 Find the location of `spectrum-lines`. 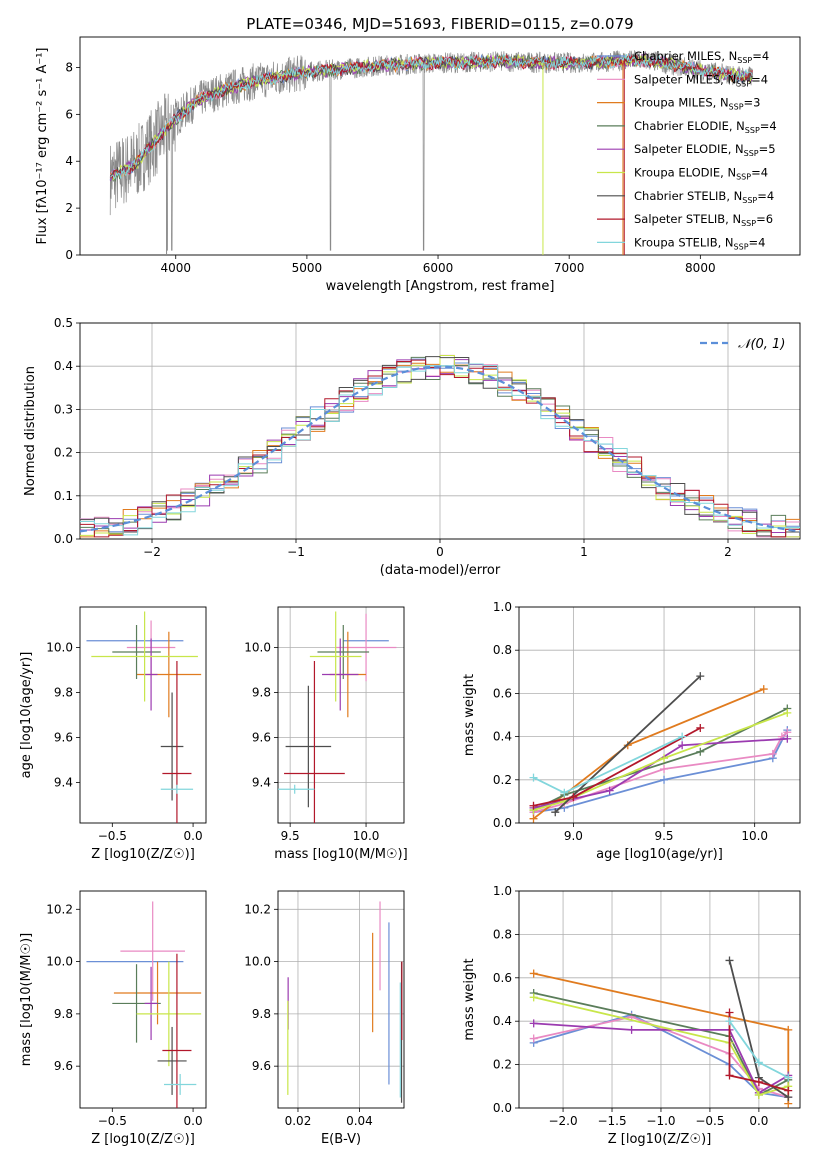

spectrum-lines is located at coordinates (431, 152).